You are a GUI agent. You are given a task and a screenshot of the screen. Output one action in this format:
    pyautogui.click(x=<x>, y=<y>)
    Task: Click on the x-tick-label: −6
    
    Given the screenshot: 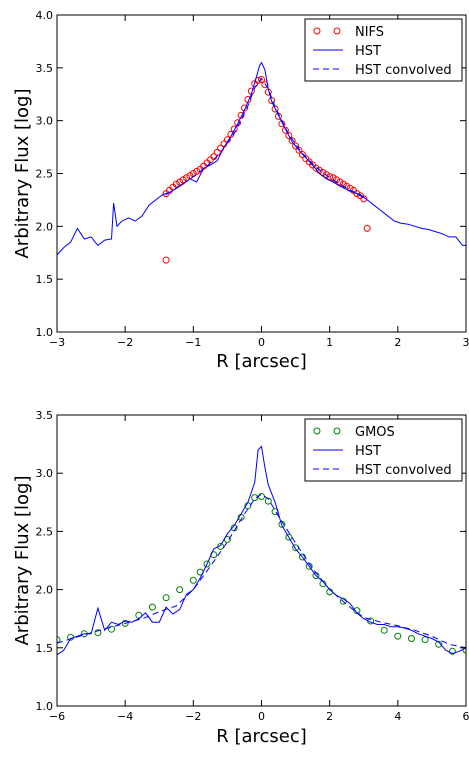 What is the action you would take?
    pyautogui.click(x=57, y=716)
    